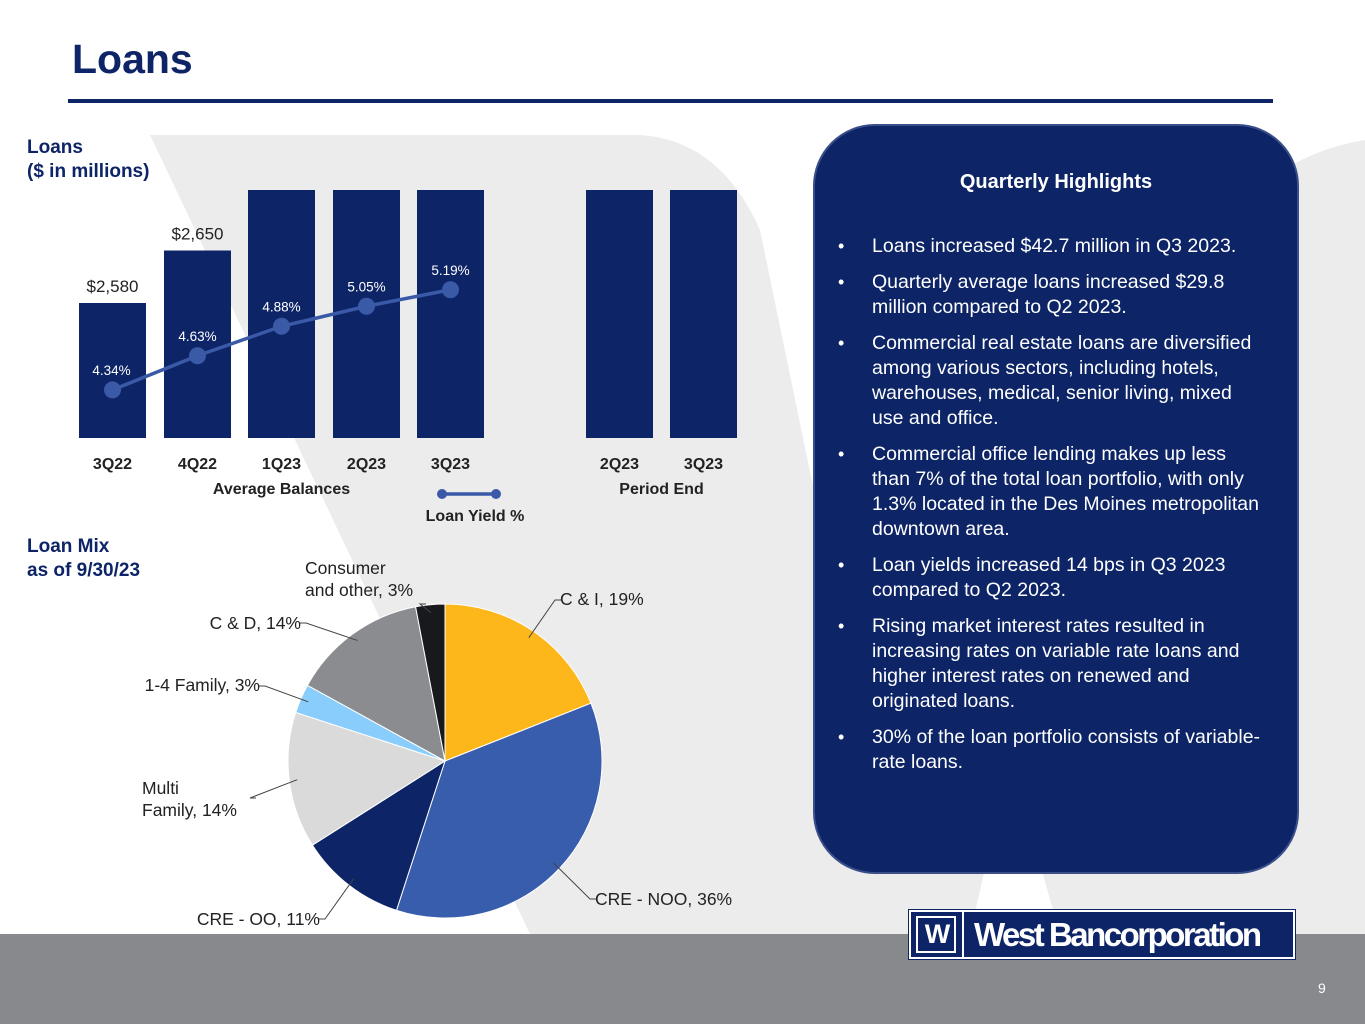  I want to click on pie-label-line: and other, 3%, so click(359, 590).